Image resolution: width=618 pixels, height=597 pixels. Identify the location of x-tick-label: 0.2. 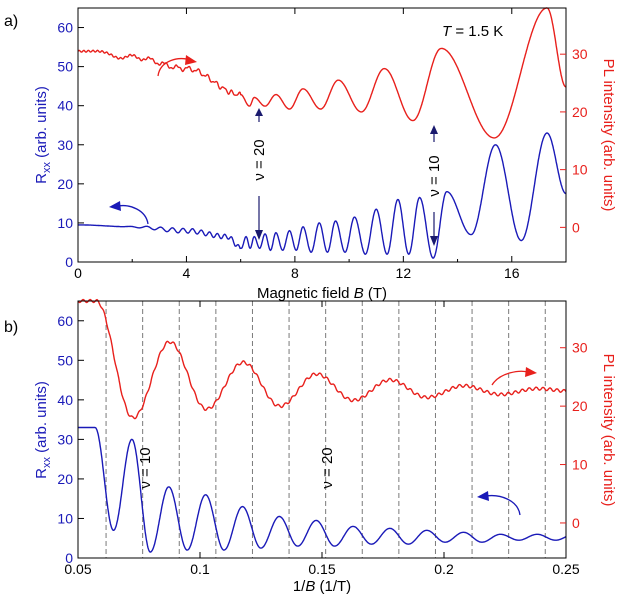
(444, 569).